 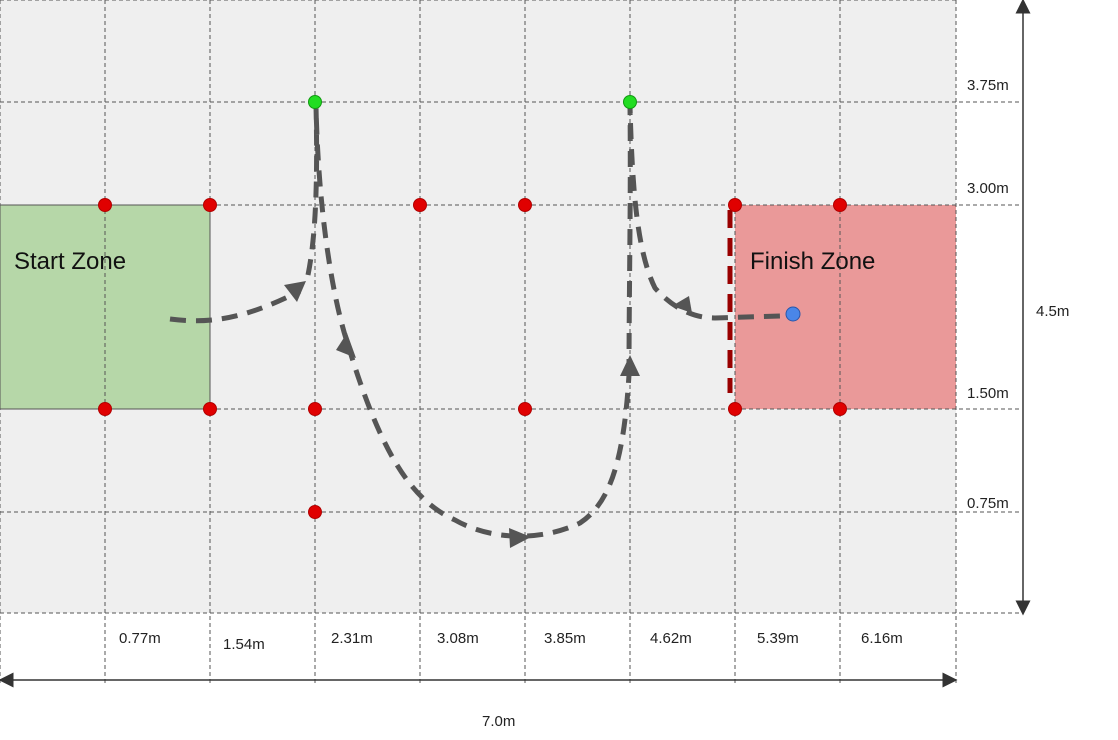 What do you see at coordinates (845, 307) in the screenshot?
I see `finish-zone` at bounding box center [845, 307].